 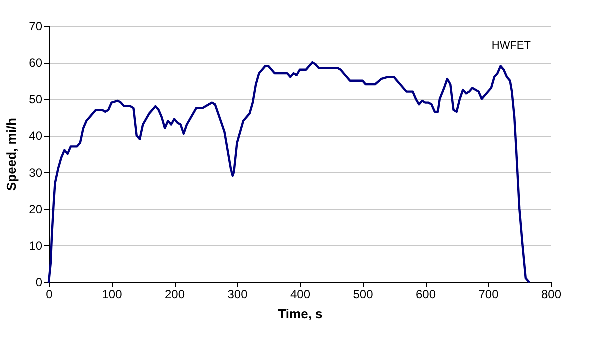 I want to click on x-axis-title: Time, s, so click(x=300, y=314).